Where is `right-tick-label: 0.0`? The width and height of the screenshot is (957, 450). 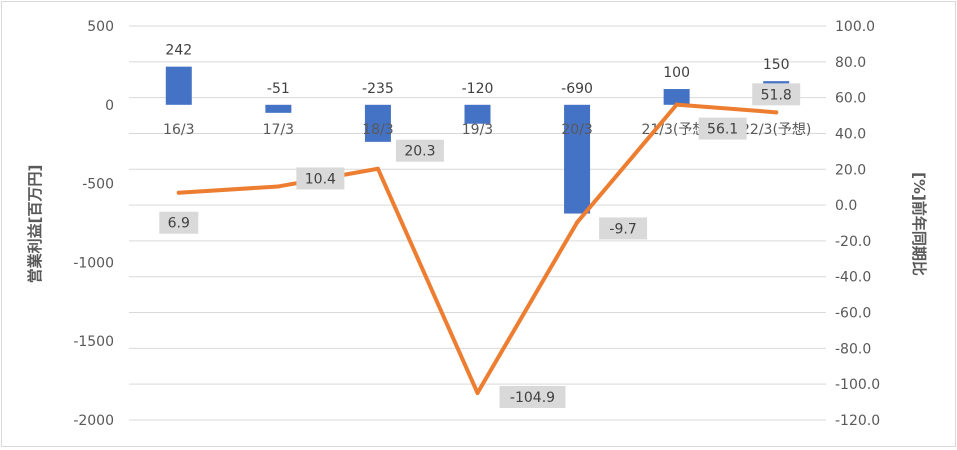
right-tick-label: 0.0 is located at coordinates (846, 206).